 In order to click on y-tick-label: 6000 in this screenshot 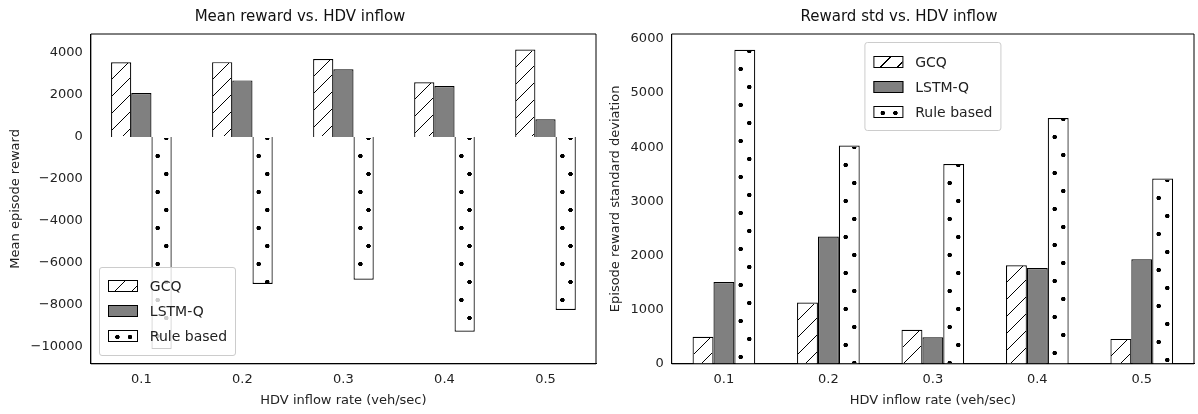, I will do `click(647, 38)`.